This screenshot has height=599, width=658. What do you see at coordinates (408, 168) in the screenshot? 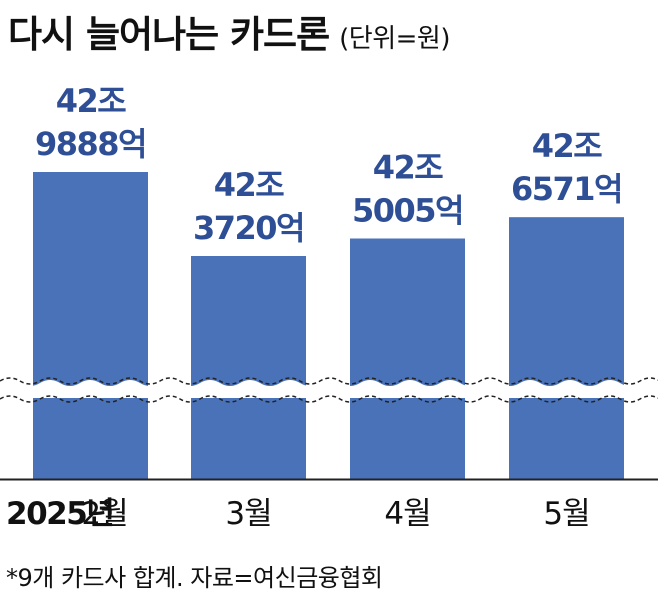
I see `value-label-line1-3: 42조` at bounding box center [408, 168].